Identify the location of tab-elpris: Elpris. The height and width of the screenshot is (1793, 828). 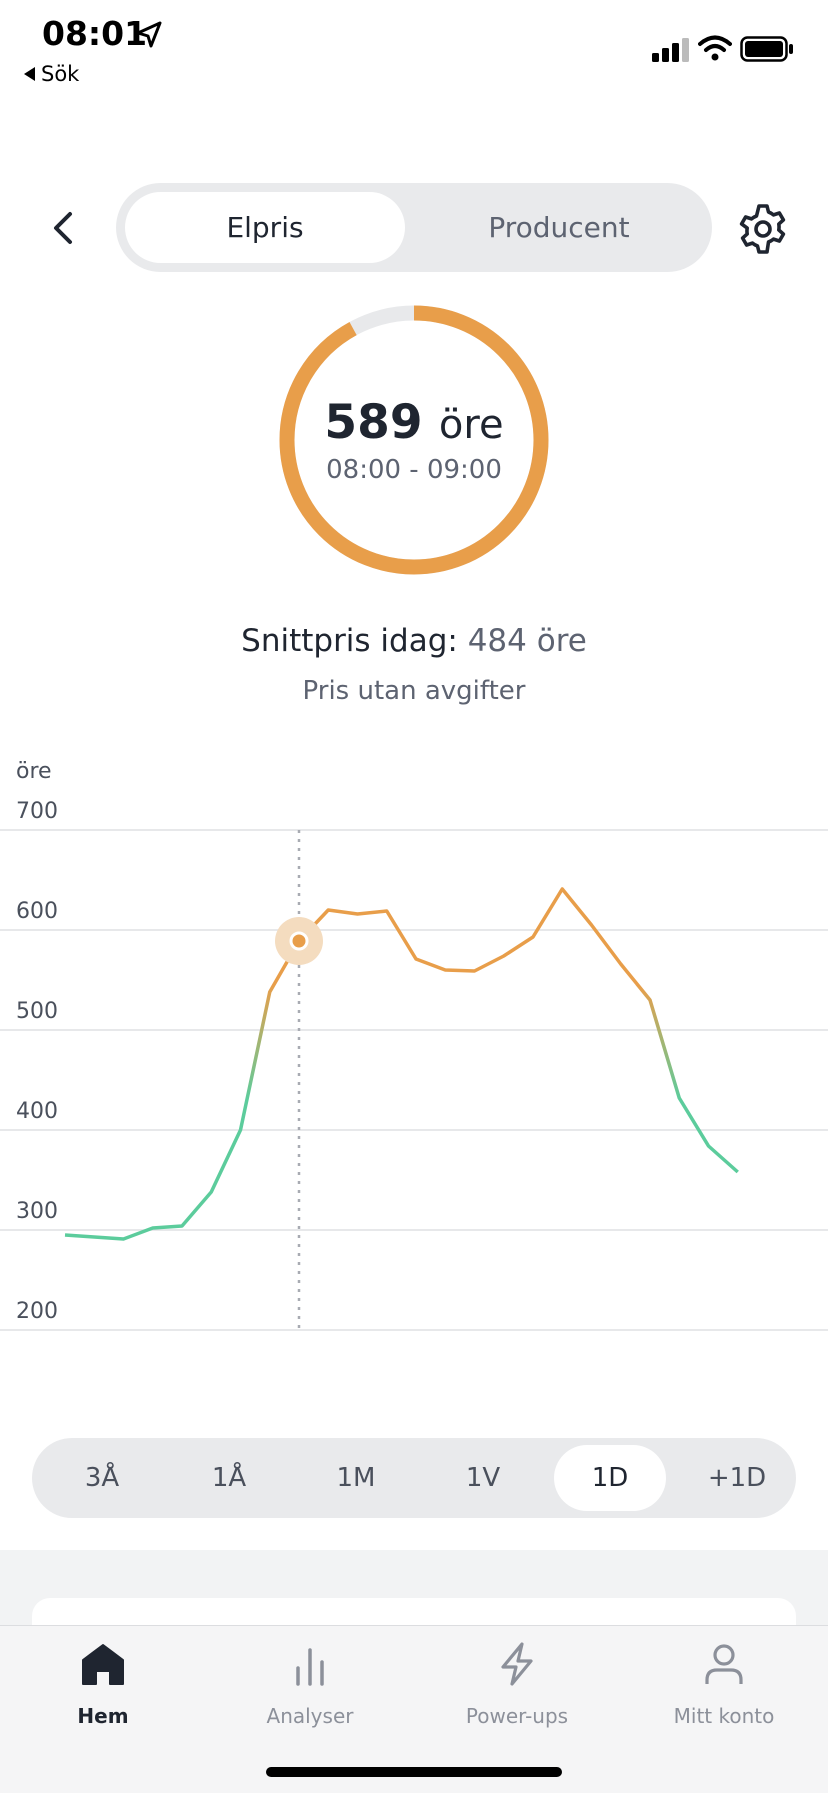
(265, 227).